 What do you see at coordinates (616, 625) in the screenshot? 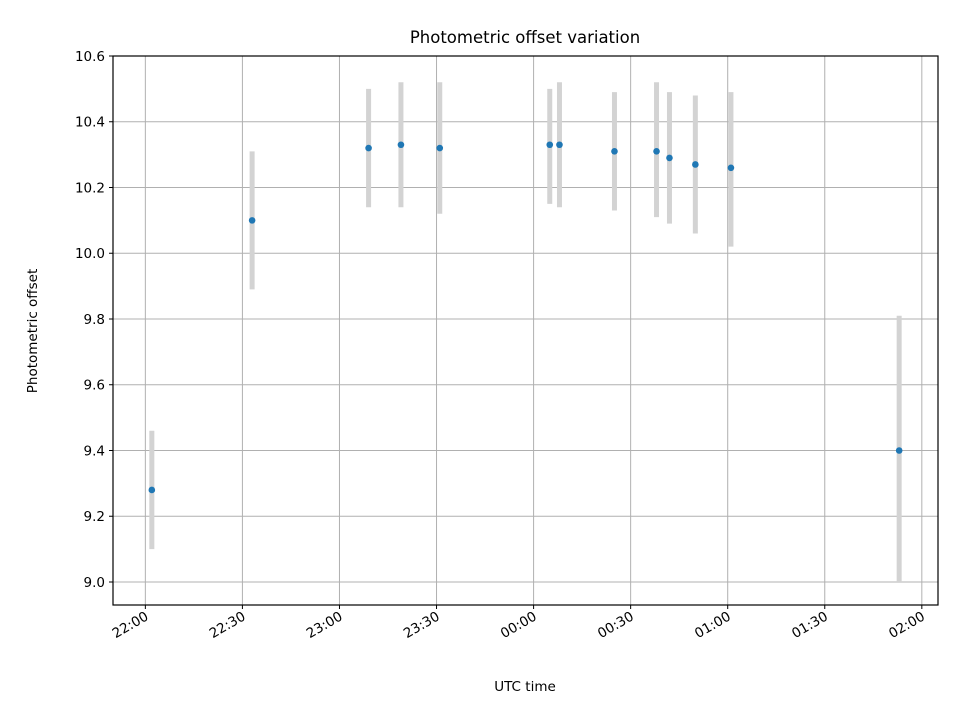
I see `x-tick-label: 00:30` at bounding box center [616, 625].